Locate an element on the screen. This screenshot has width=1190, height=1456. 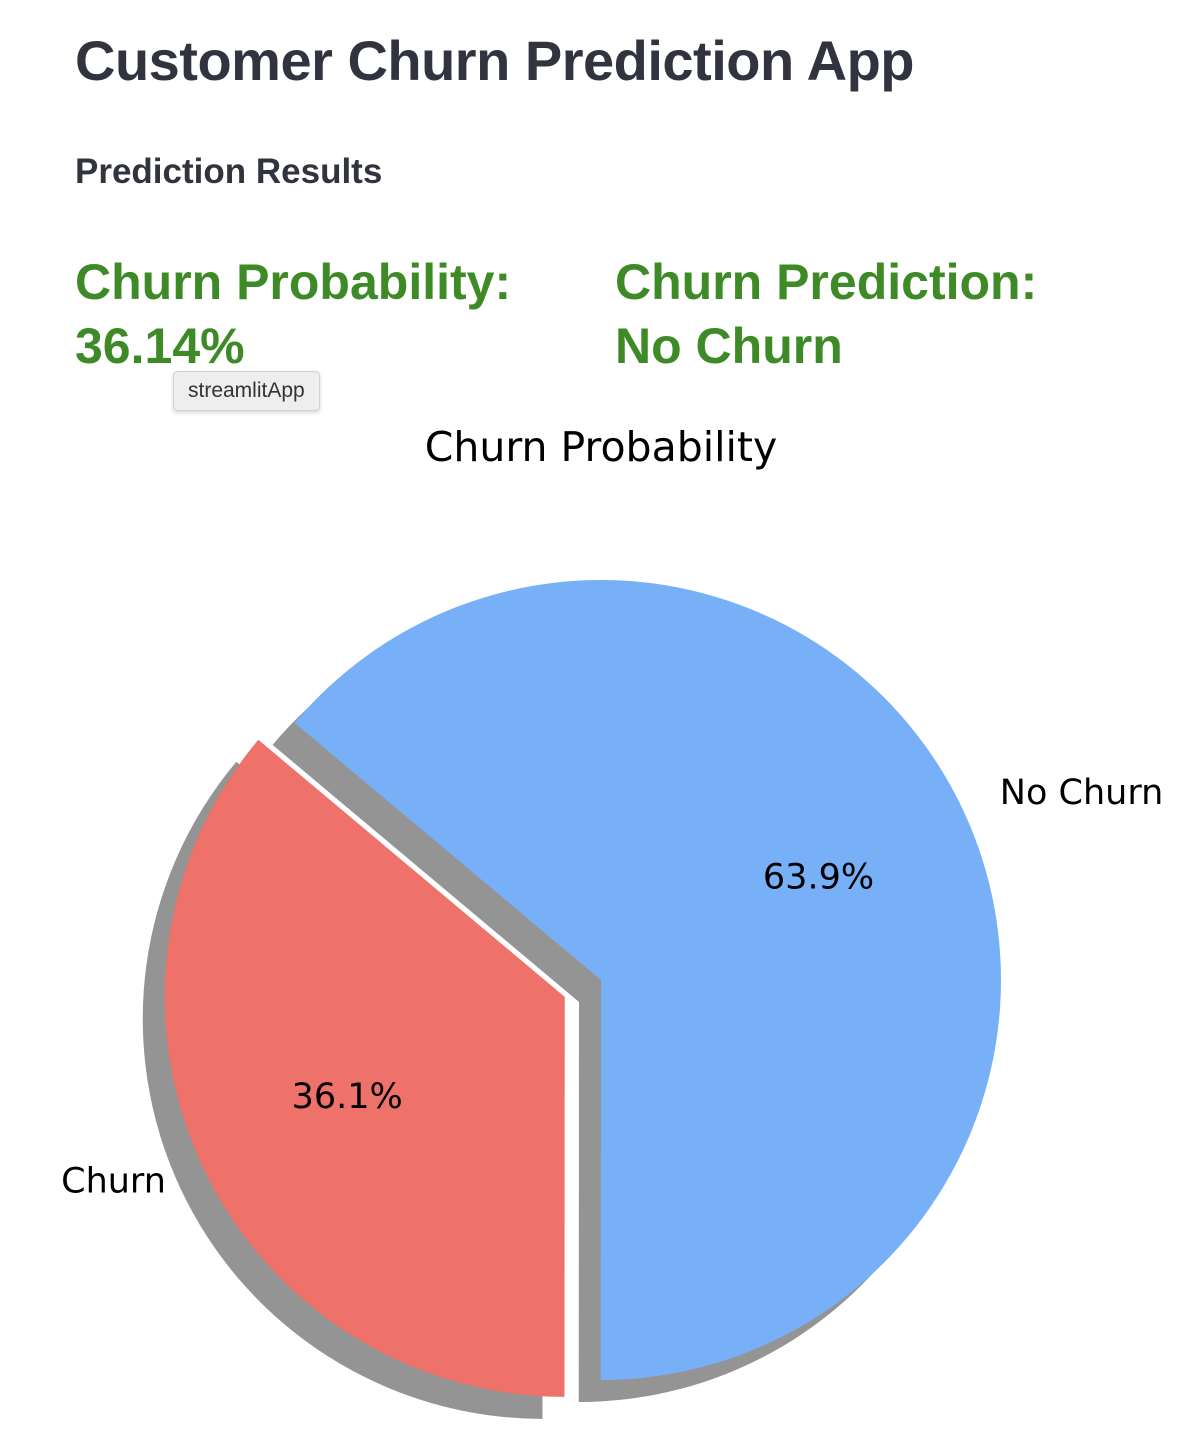
churn-probability-text: Churn Probability: 36.14% is located at coordinates (293, 314).